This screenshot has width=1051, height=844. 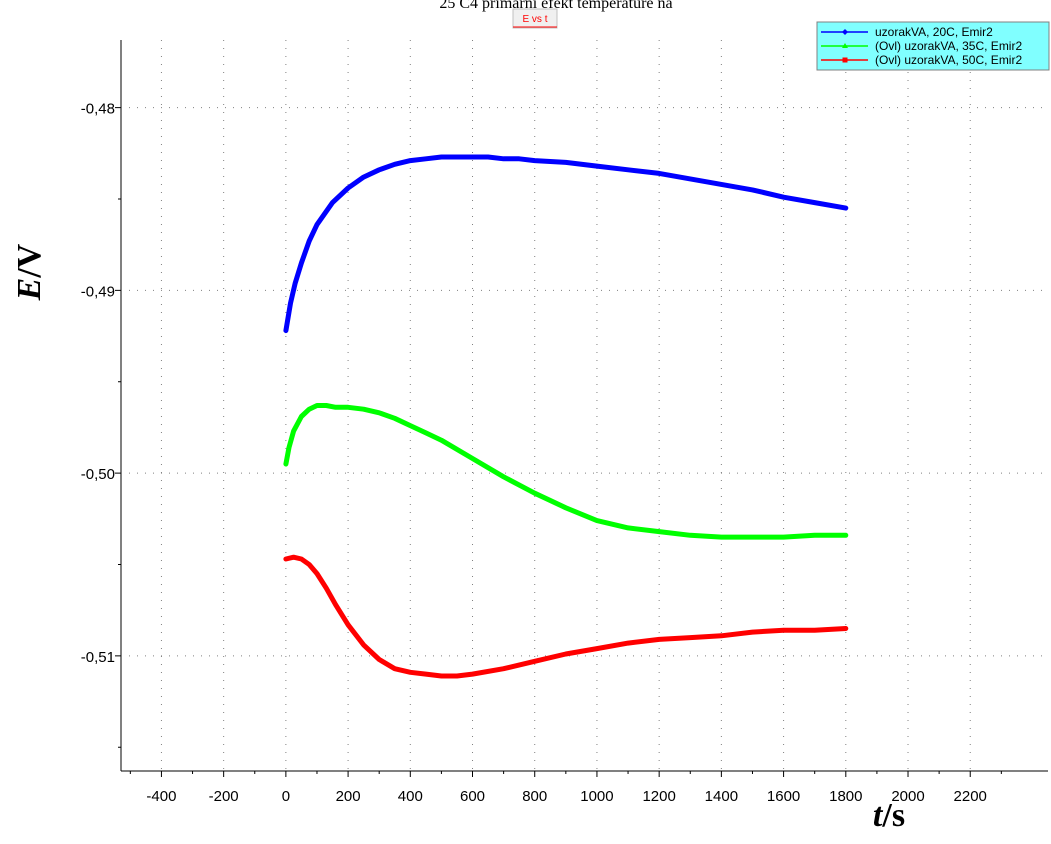 I want to click on y-axis-title-unit: /V, so click(x=29, y=260).